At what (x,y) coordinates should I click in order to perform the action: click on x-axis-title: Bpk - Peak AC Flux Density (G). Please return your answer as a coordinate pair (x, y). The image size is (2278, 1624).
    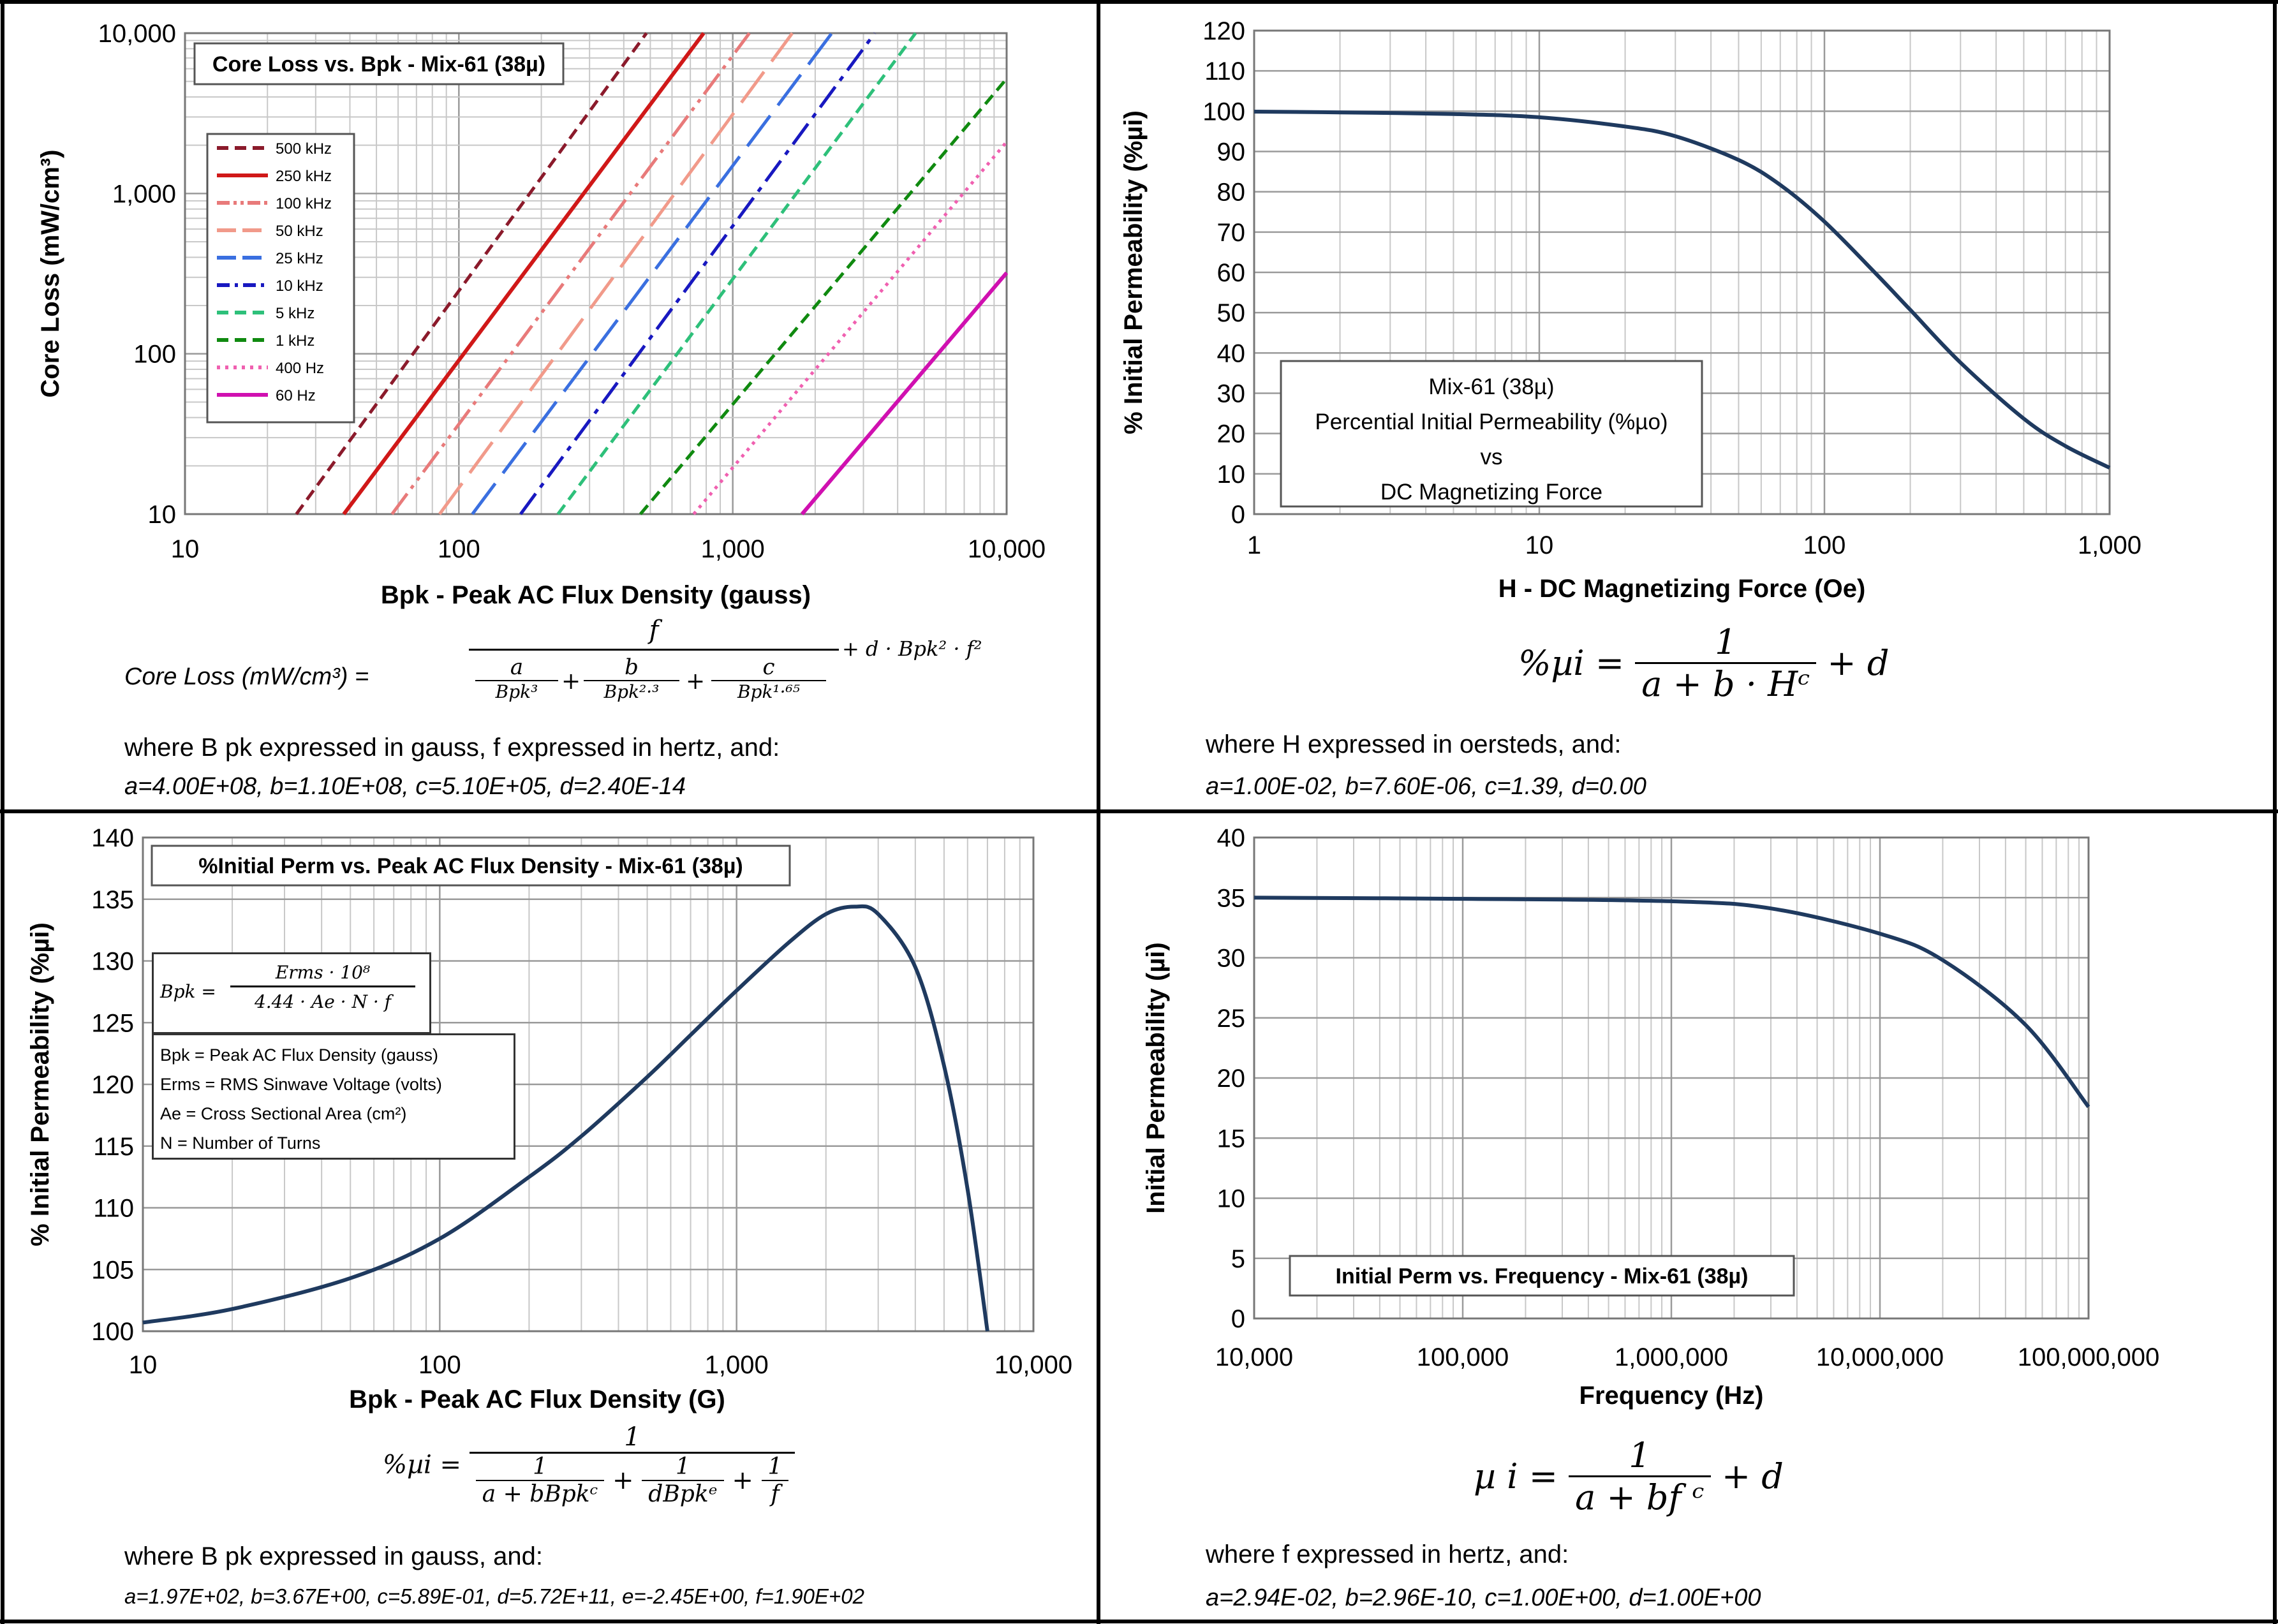
    Looking at the image, I should click on (537, 1399).